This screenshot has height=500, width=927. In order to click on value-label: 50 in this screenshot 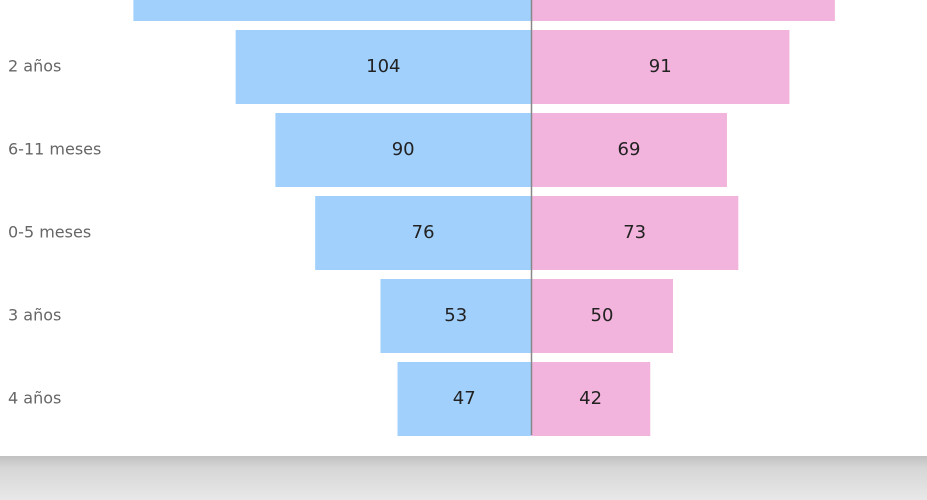, I will do `click(602, 315)`.